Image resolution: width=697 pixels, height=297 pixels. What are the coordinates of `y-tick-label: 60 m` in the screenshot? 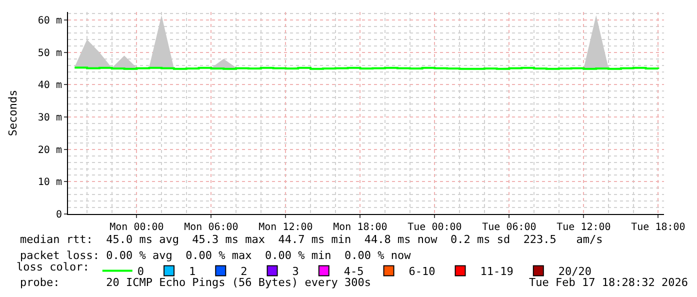 It's located at (50, 21).